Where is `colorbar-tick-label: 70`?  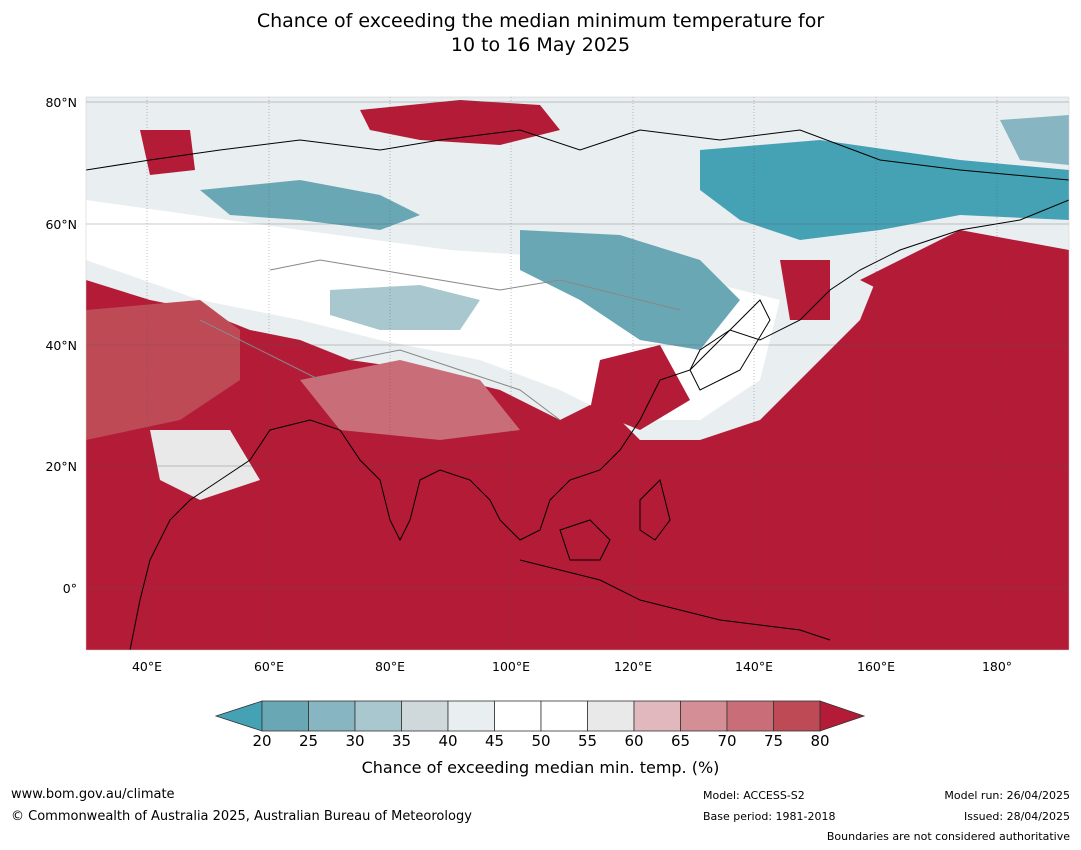
colorbar-tick-label: 70 is located at coordinates (727, 741).